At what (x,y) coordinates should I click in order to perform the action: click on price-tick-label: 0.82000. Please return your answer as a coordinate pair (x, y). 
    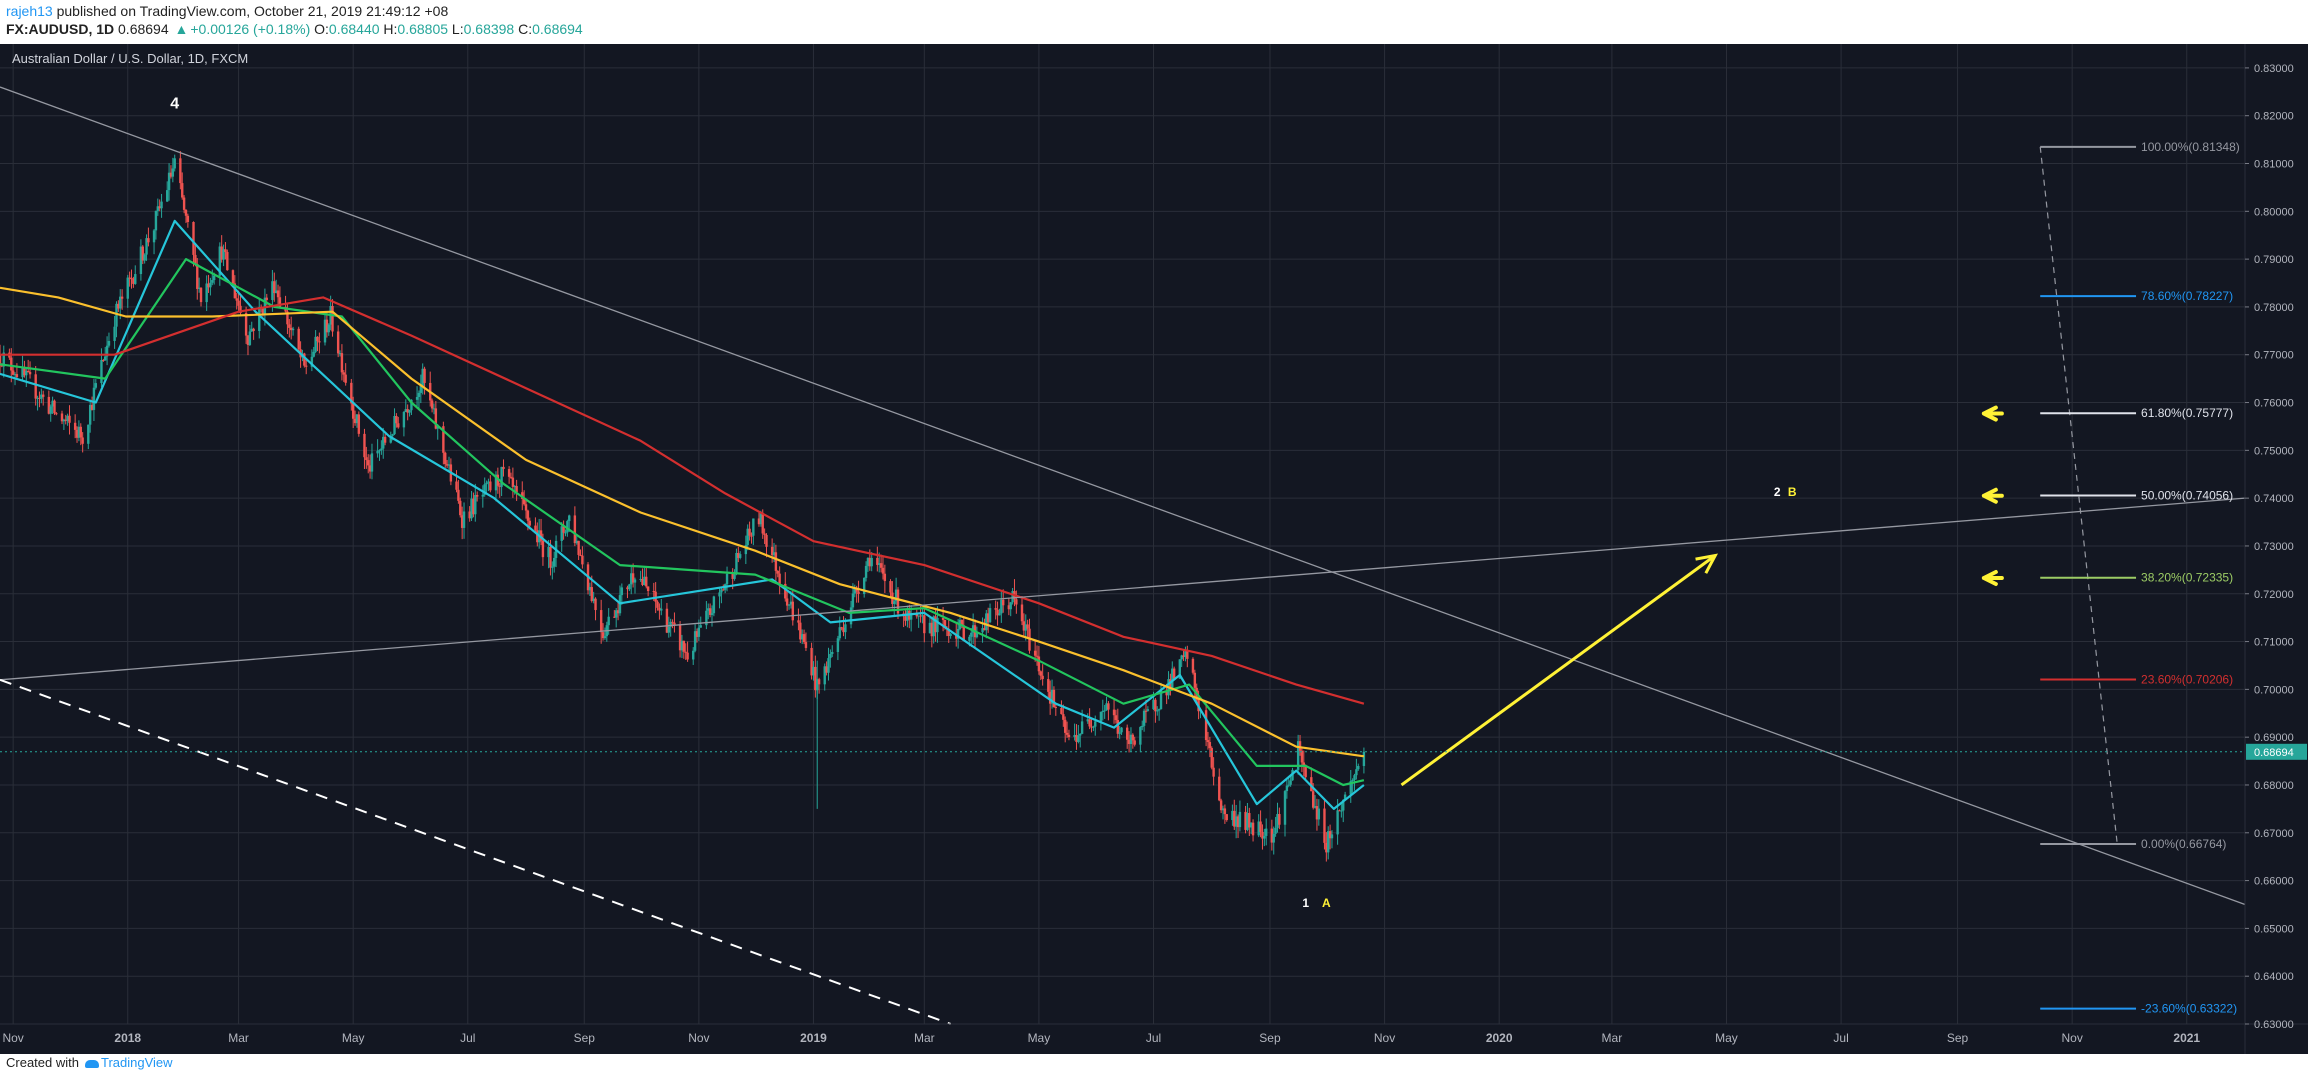
    Looking at the image, I should click on (2274, 117).